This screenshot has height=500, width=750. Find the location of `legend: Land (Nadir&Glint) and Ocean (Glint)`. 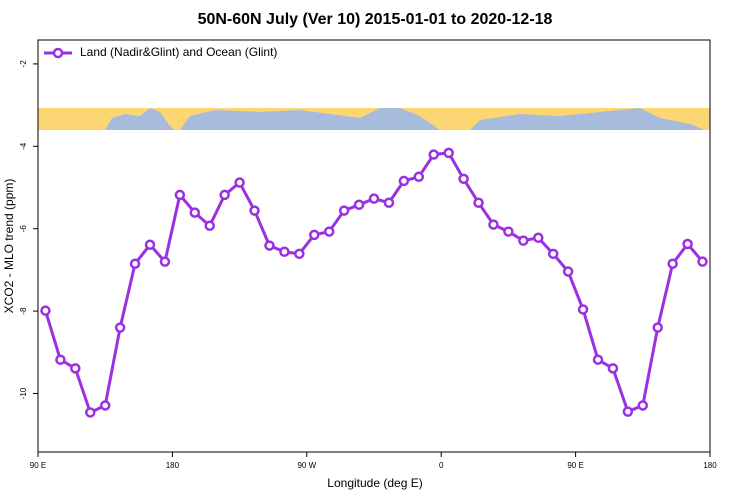

legend: Land (Nadir&Glint) and Ocean (Glint) is located at coordinates (160, 52).